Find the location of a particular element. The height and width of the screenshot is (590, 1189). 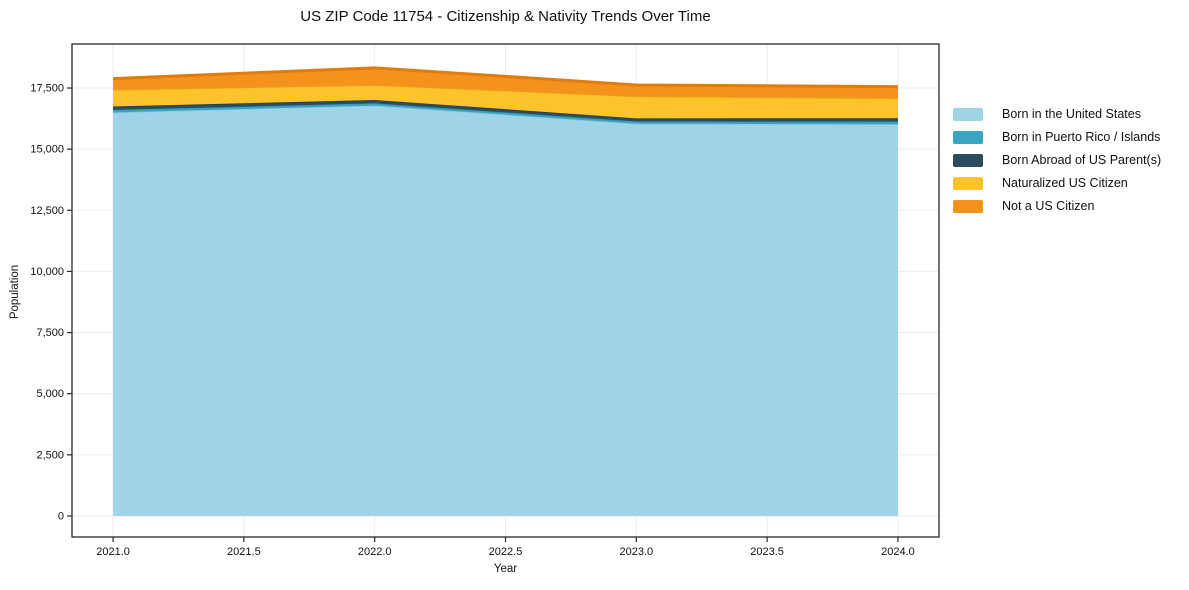

y-axis-label: Population is located at coordinates (15, 292).